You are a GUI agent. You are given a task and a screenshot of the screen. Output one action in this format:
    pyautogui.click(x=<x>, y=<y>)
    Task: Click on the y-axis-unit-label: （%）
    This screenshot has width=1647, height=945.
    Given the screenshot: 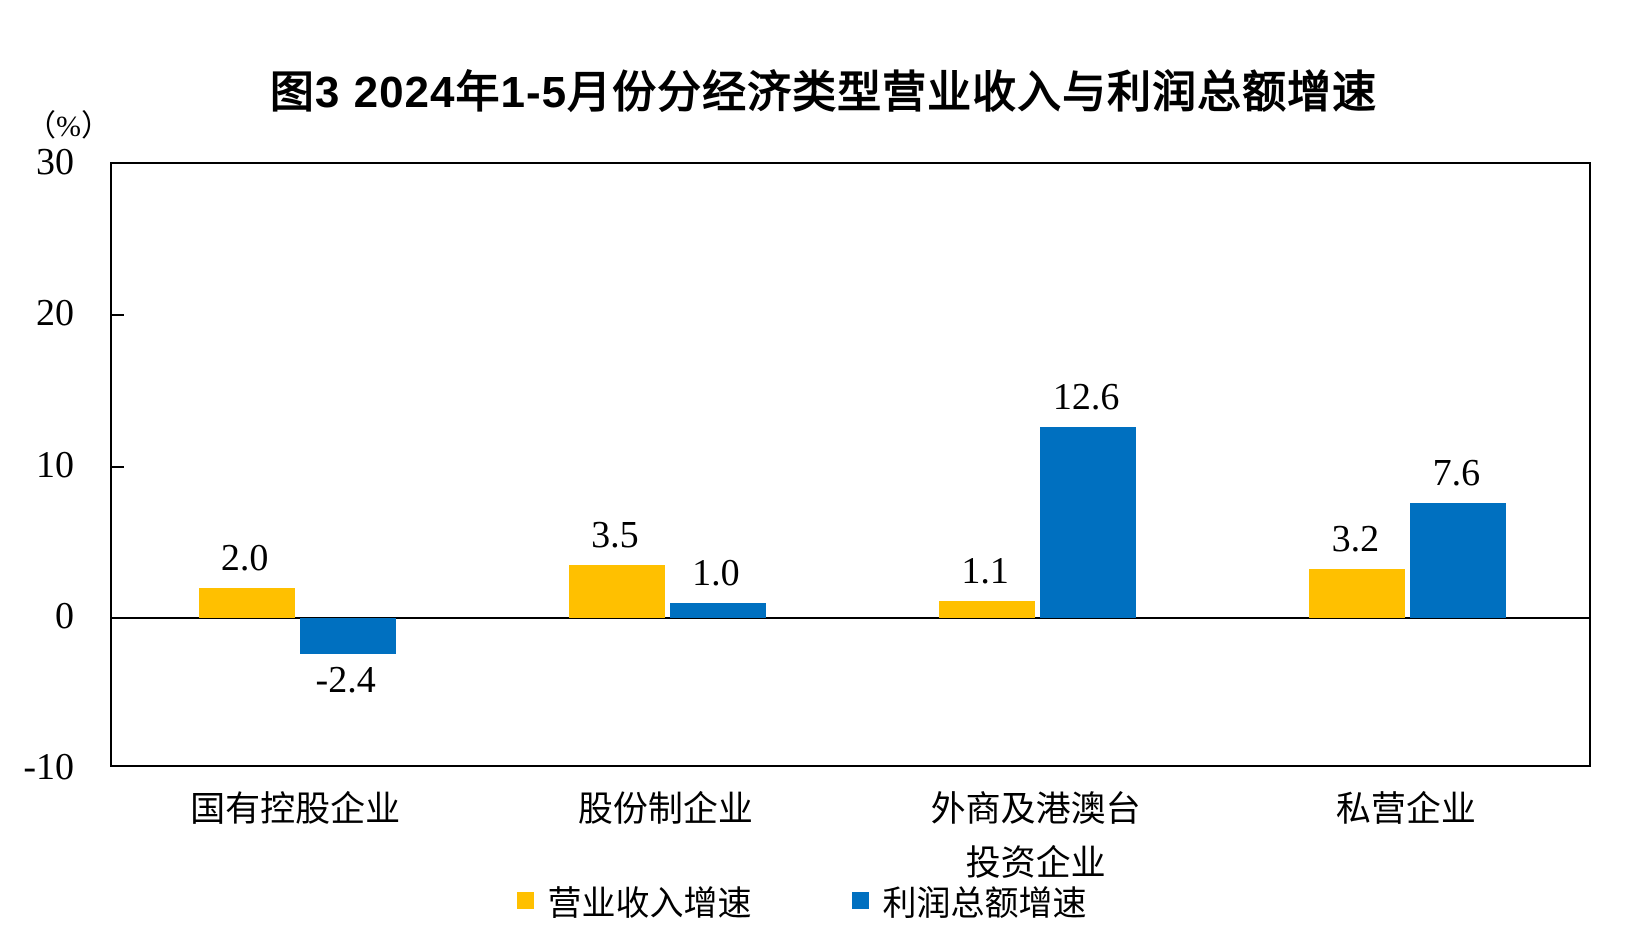 What is the action you would take?
    pyautogui.click(x=68, y=126)
    